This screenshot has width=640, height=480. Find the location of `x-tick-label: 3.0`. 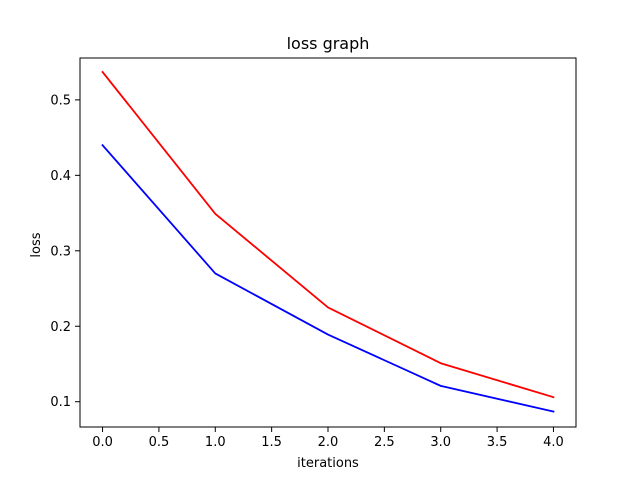

x-tick-label: 3.0 is located at coordinates (440, 442).